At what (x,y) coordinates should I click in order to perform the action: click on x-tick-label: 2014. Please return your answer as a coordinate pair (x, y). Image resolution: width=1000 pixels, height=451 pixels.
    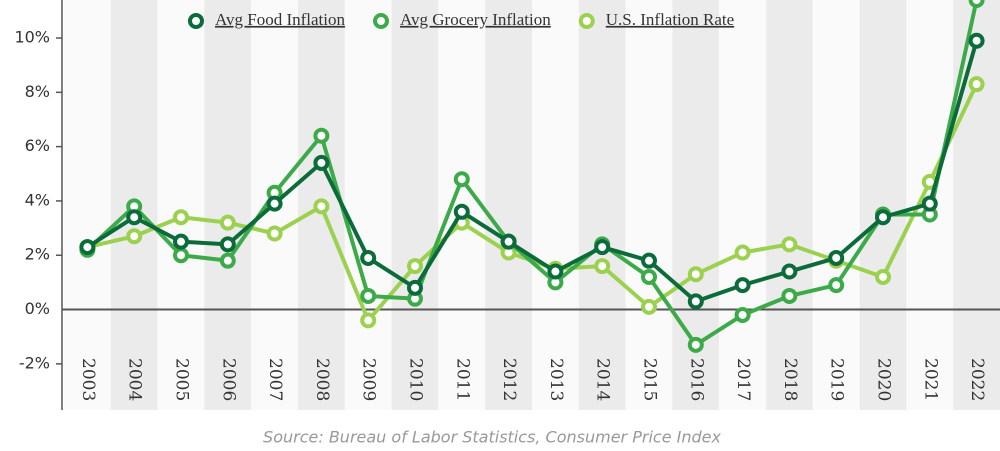
    Looking at the image, I should click on (603, 379).